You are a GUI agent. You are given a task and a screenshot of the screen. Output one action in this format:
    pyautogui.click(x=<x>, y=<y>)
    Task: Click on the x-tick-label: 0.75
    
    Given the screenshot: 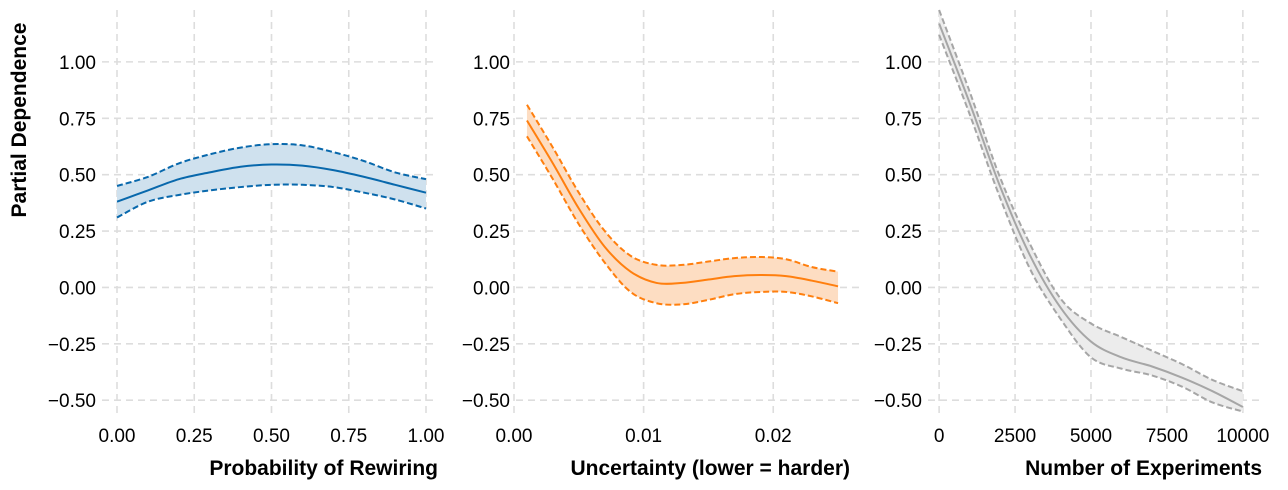 What is the action you would take?
    pyautogui.click(x=348, y=436)
    